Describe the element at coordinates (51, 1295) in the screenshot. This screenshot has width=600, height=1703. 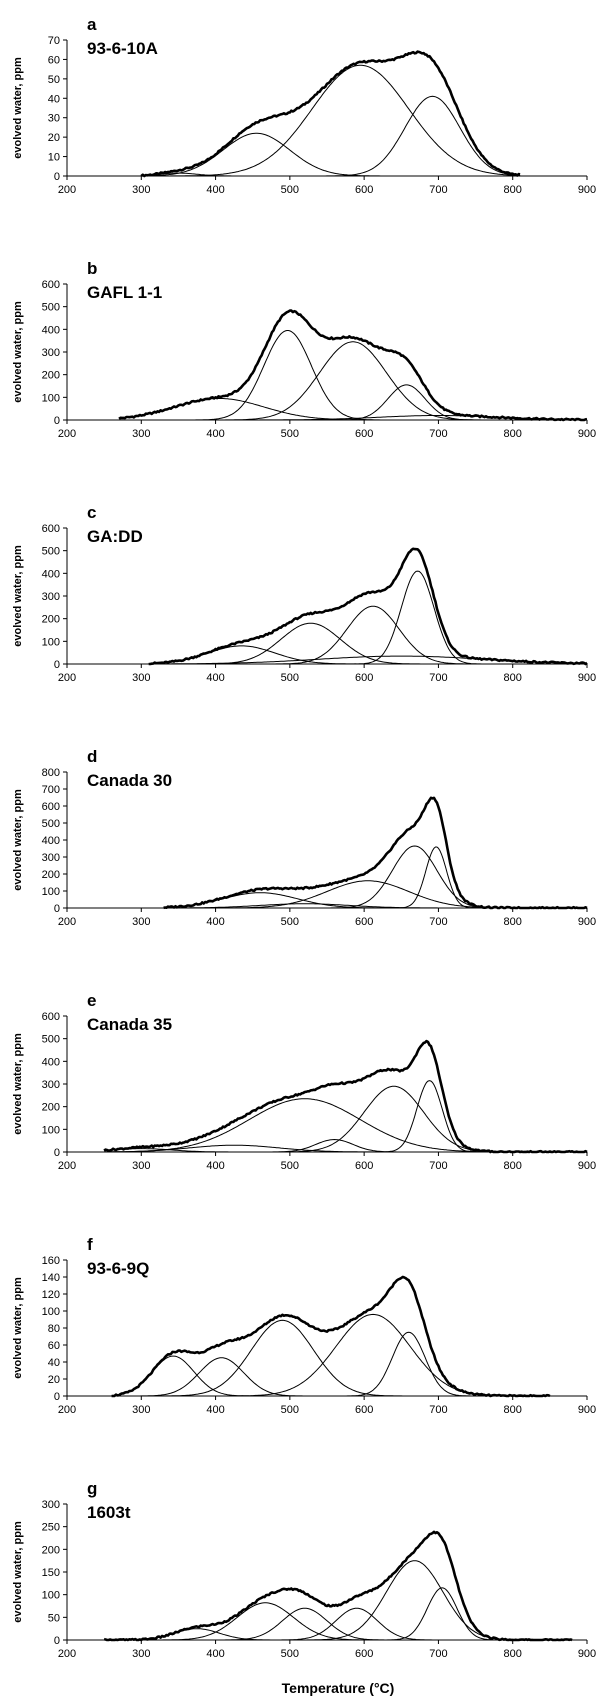
I see `y-tick-label: 120` at that location.